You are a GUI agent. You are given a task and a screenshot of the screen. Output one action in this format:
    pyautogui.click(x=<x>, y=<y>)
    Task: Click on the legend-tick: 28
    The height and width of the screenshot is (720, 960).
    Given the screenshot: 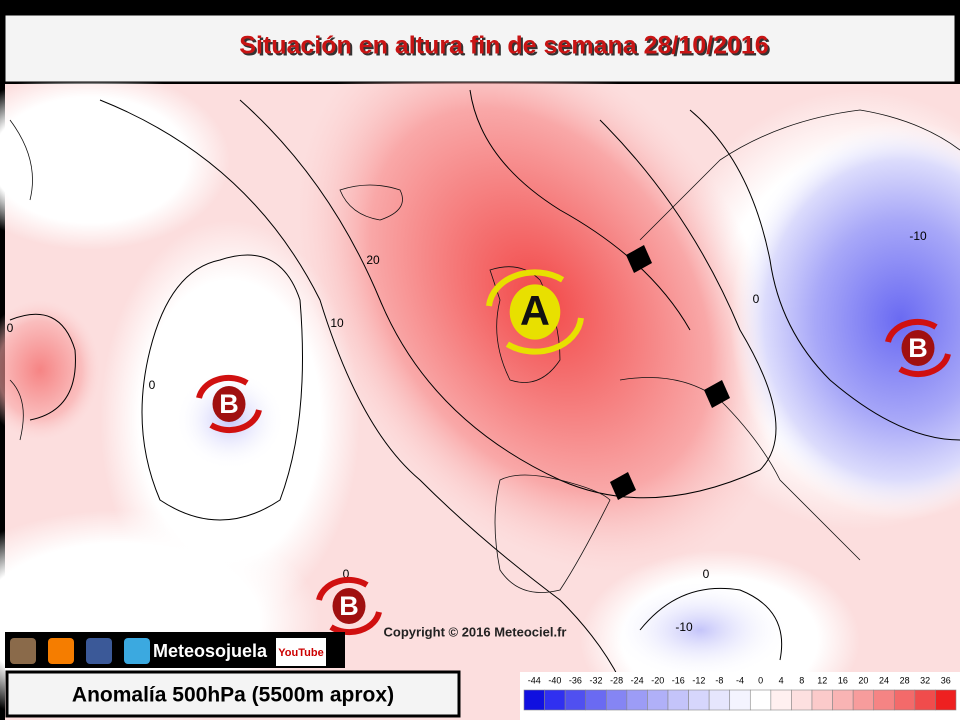 What is the action you would take?
    pyautogui.click(x=905, y=680)
    